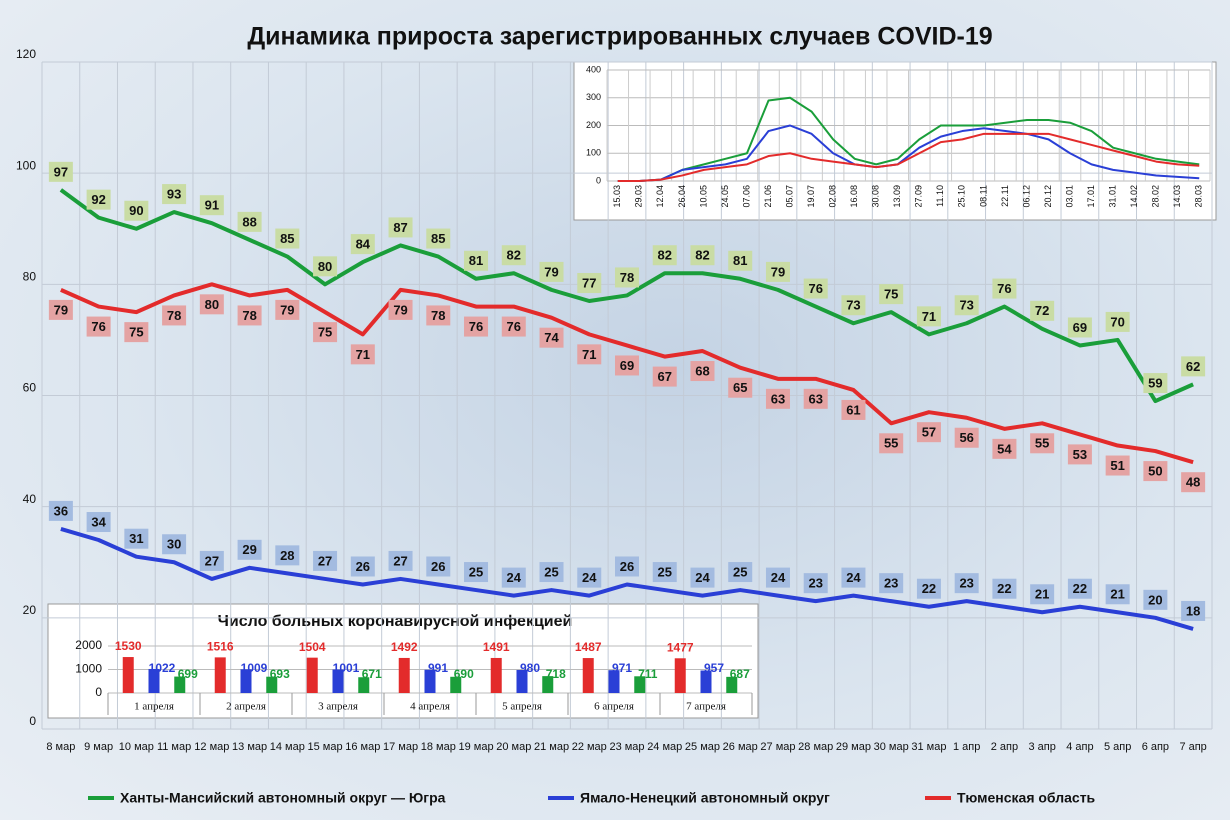  I want to click on data-label: 59, so click(1155, 382).